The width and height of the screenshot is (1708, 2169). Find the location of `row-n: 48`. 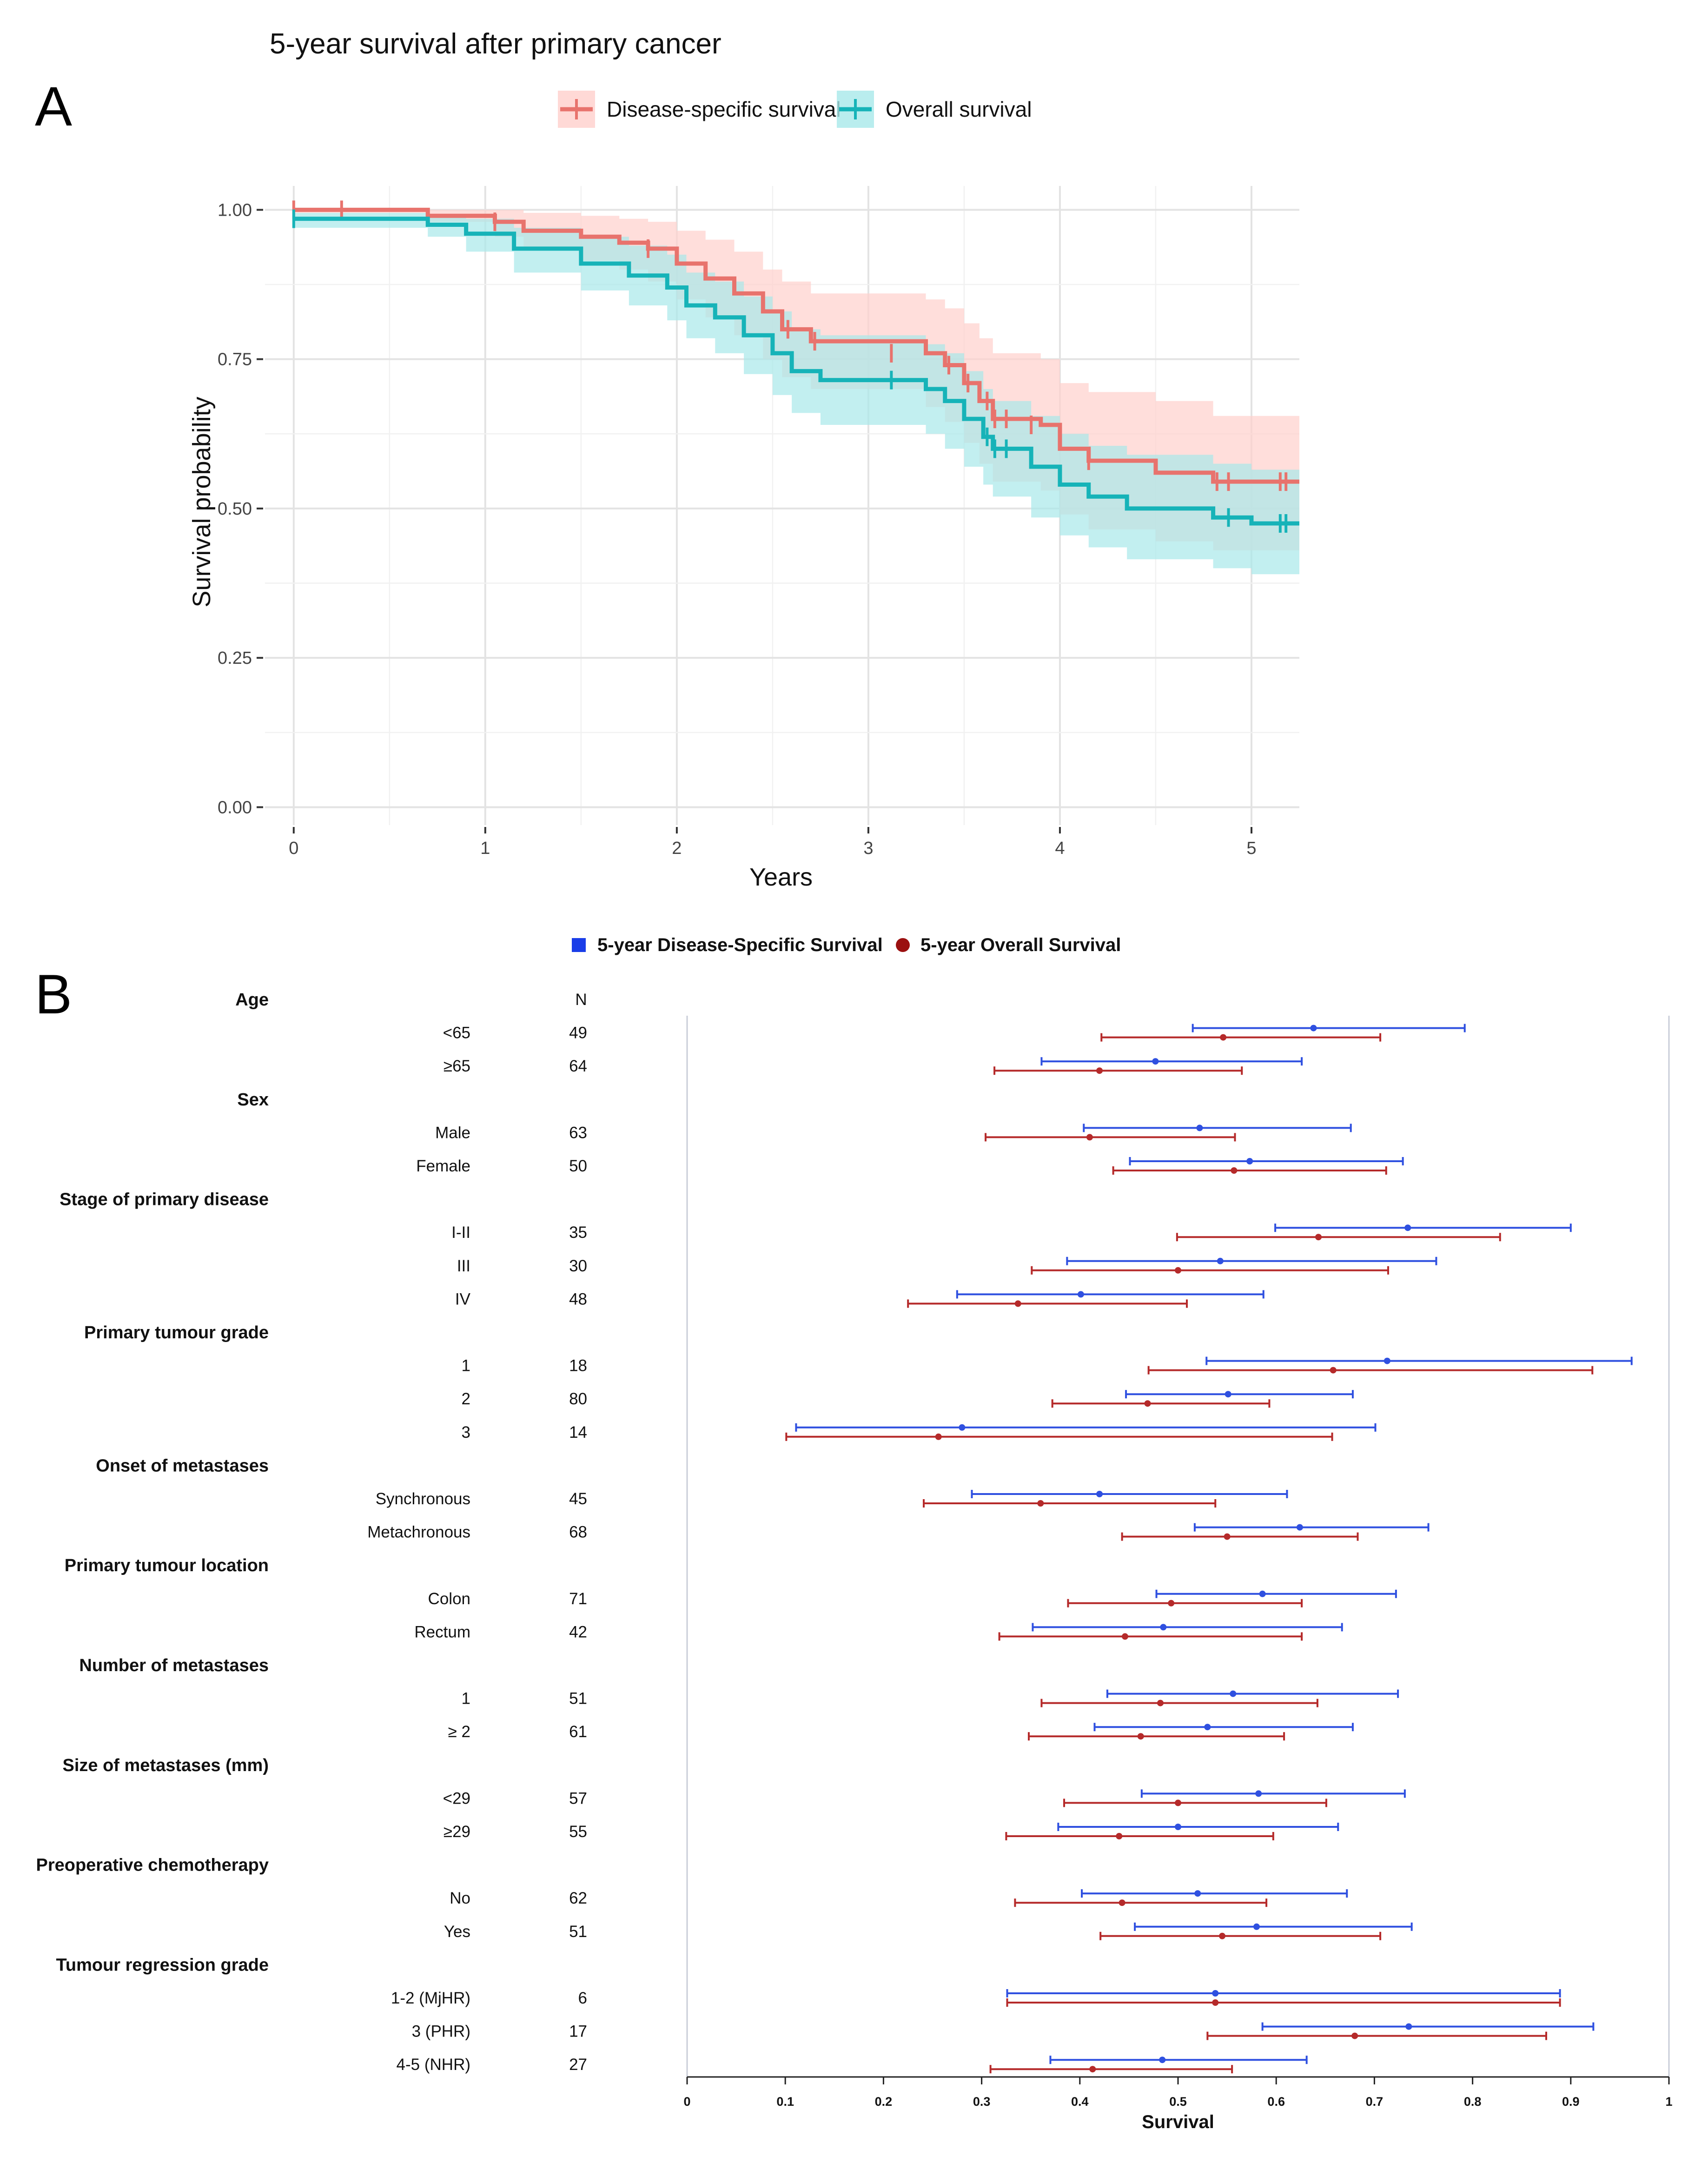

row-n: 48 is located at coordinates (578, 1299).